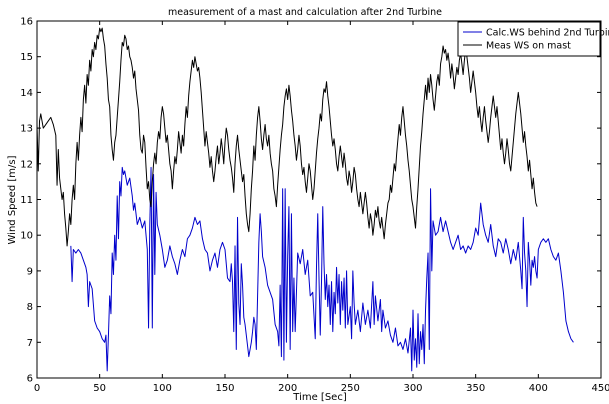  Describe the element at coordinates (600, 388) in the screenshot. I see `x-tick-label: 450` at that location.